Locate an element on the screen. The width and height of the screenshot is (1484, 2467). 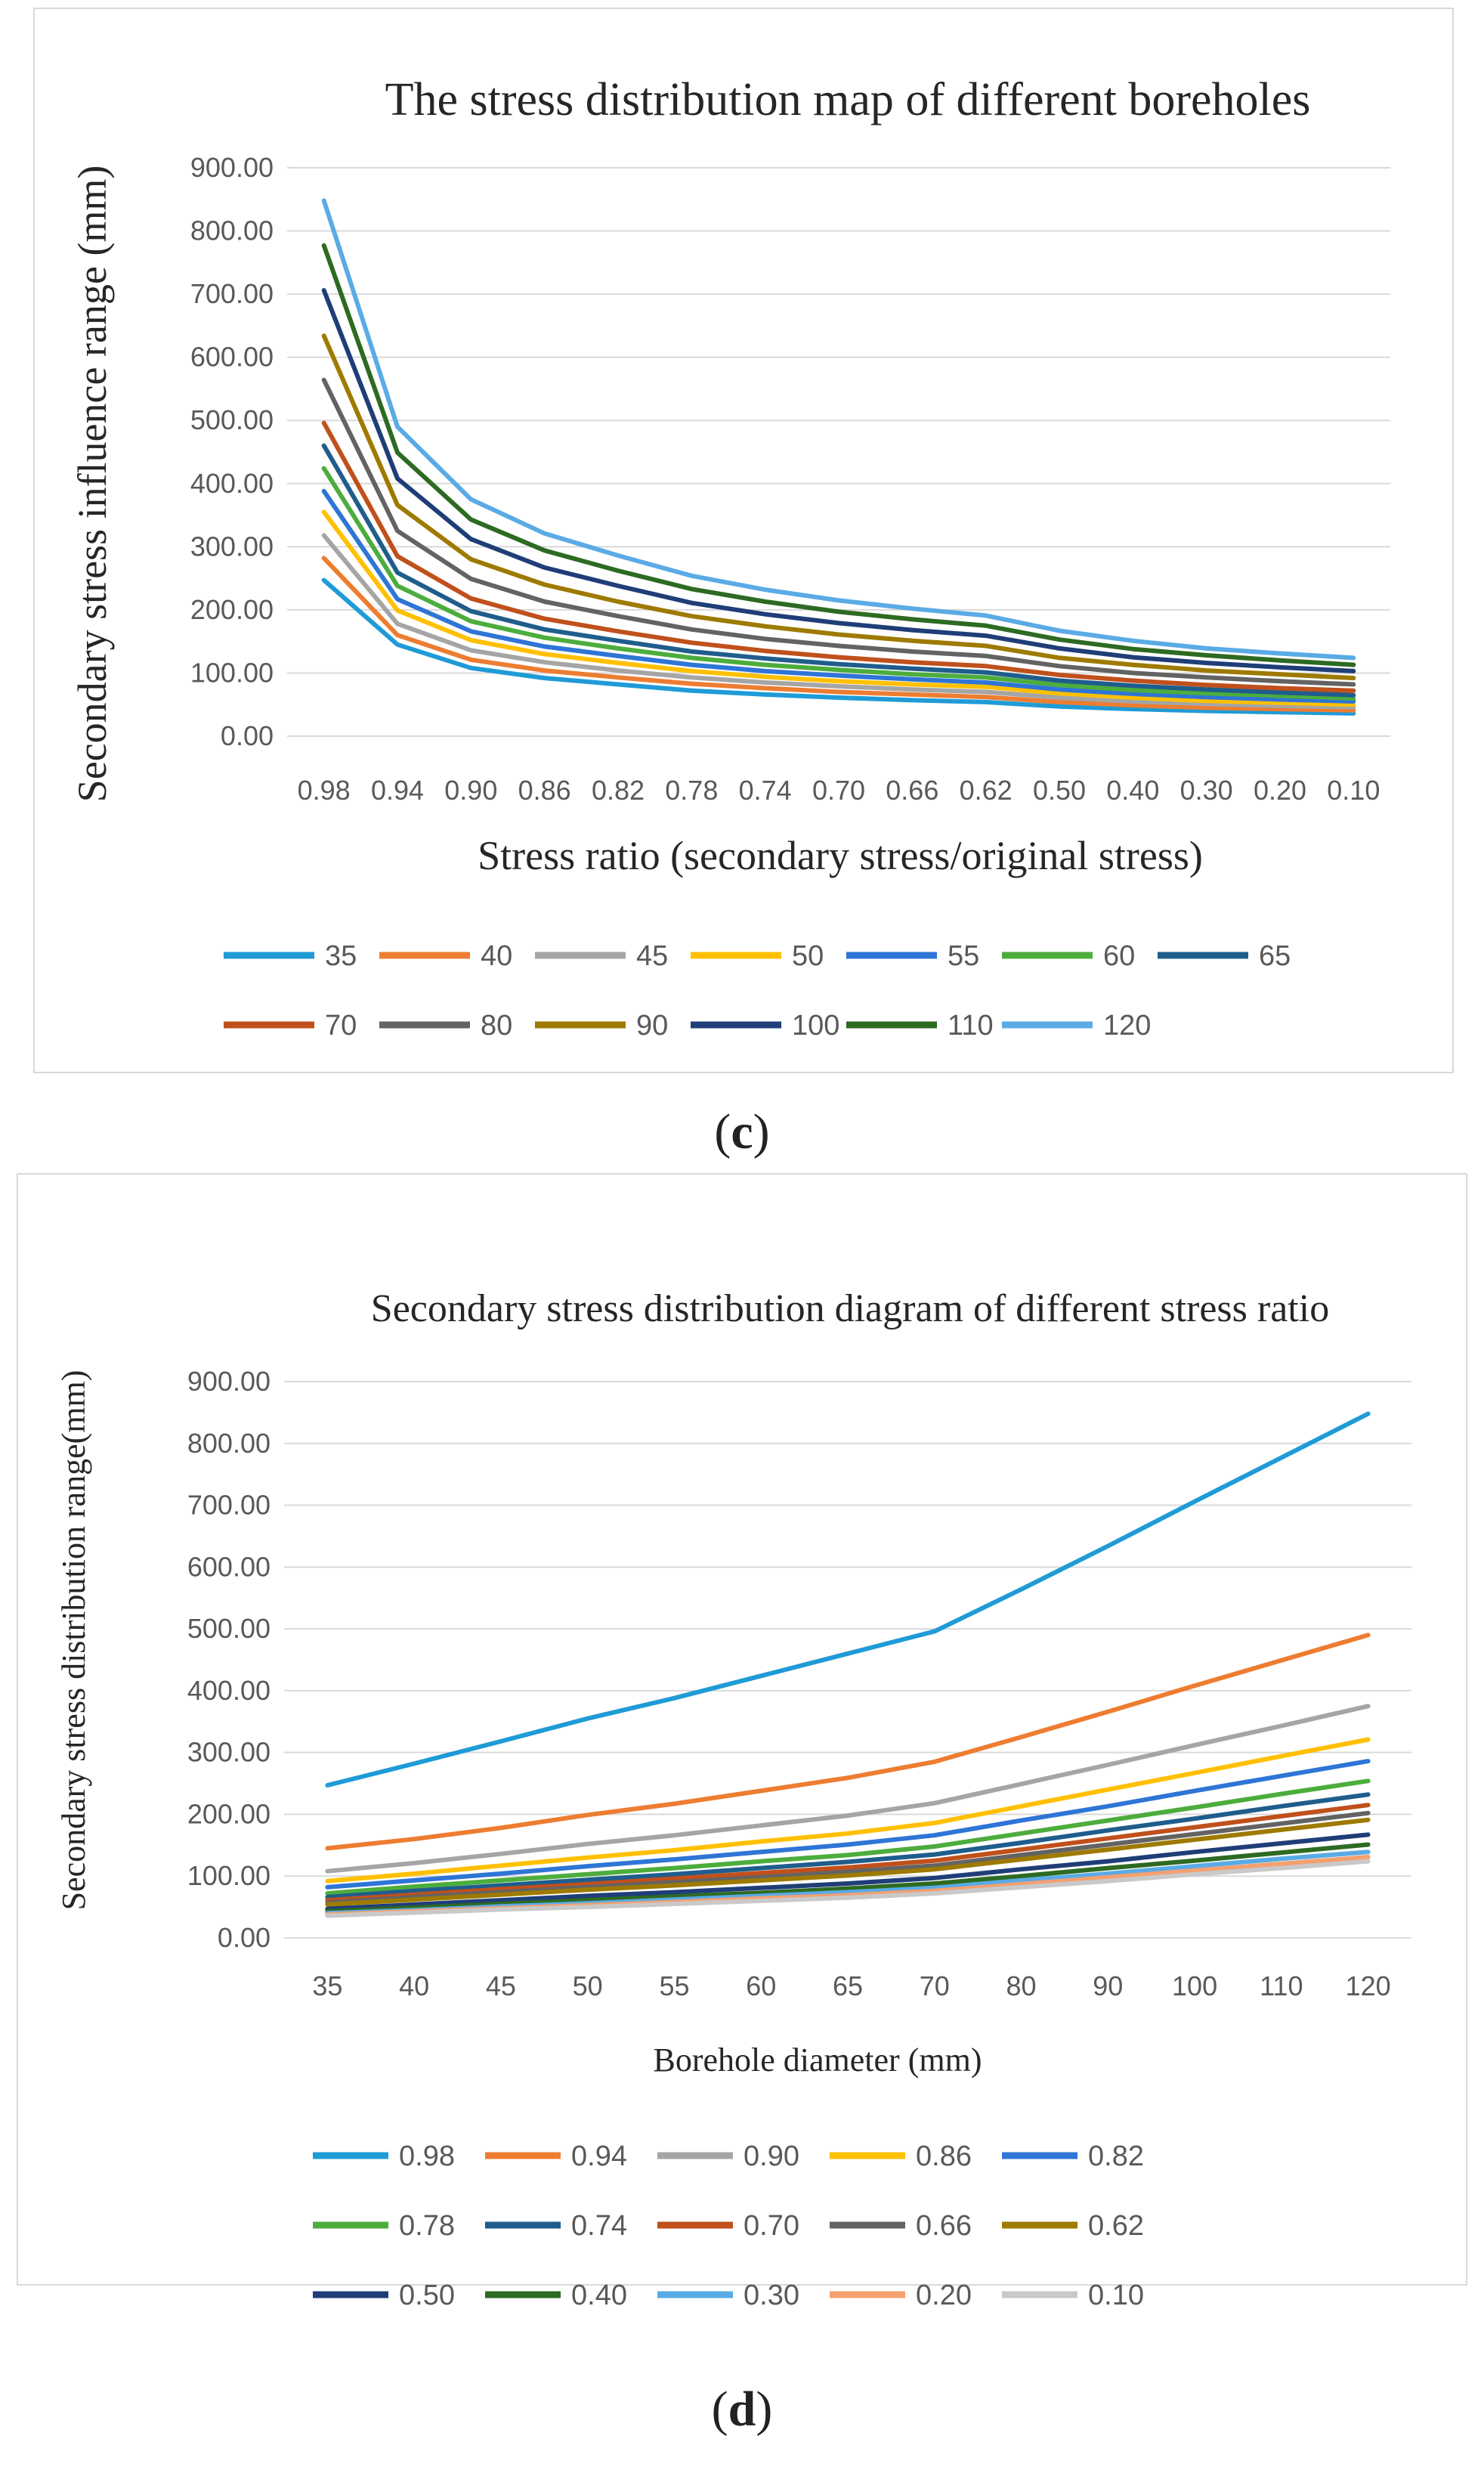
x-tick-label: 0.10 is located at coordinates (1353, 791).